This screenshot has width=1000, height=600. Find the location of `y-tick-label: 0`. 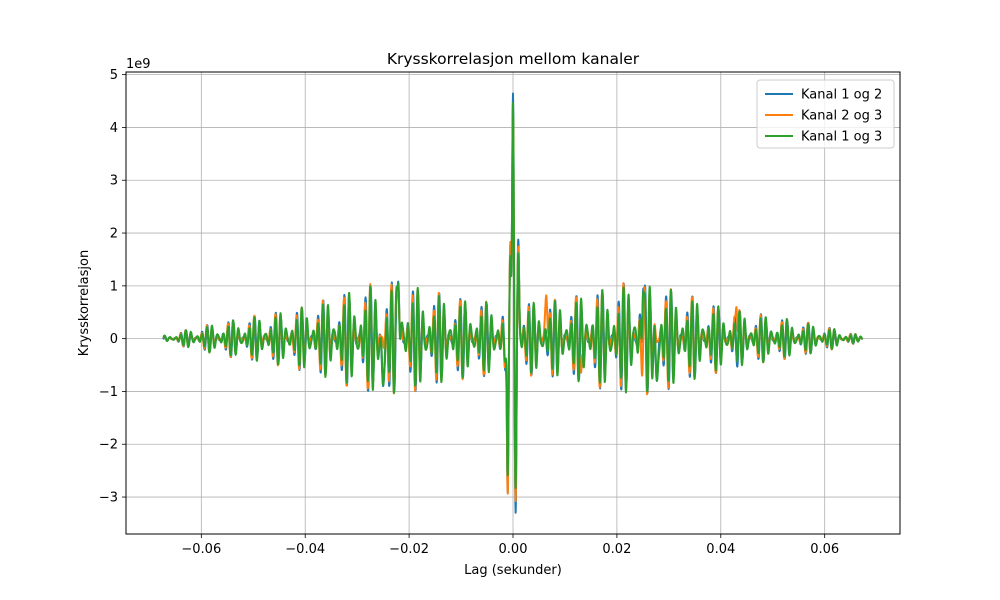

y-tick-label: 0 is located at coordinates (114, 339).